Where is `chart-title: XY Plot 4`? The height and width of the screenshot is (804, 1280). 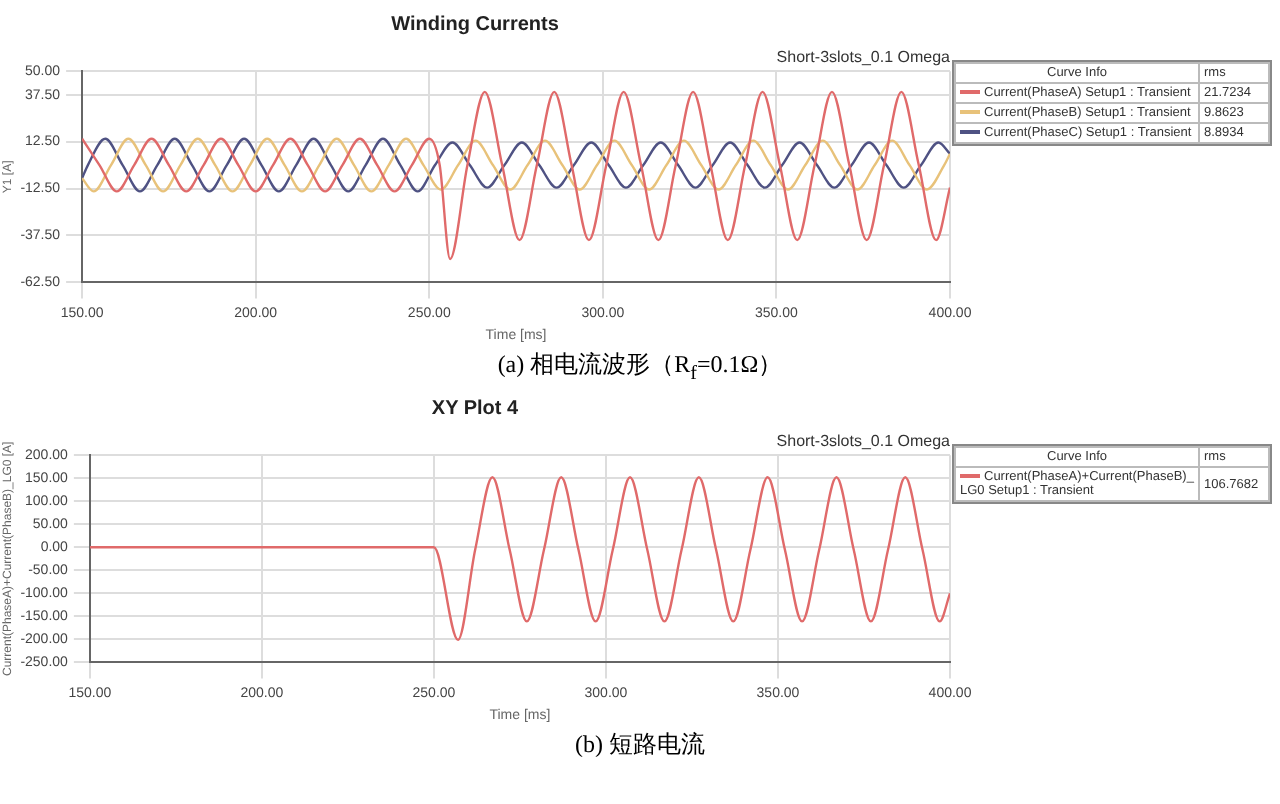
chart-title: XY Plot 4 is located at coordinates (475, 408).